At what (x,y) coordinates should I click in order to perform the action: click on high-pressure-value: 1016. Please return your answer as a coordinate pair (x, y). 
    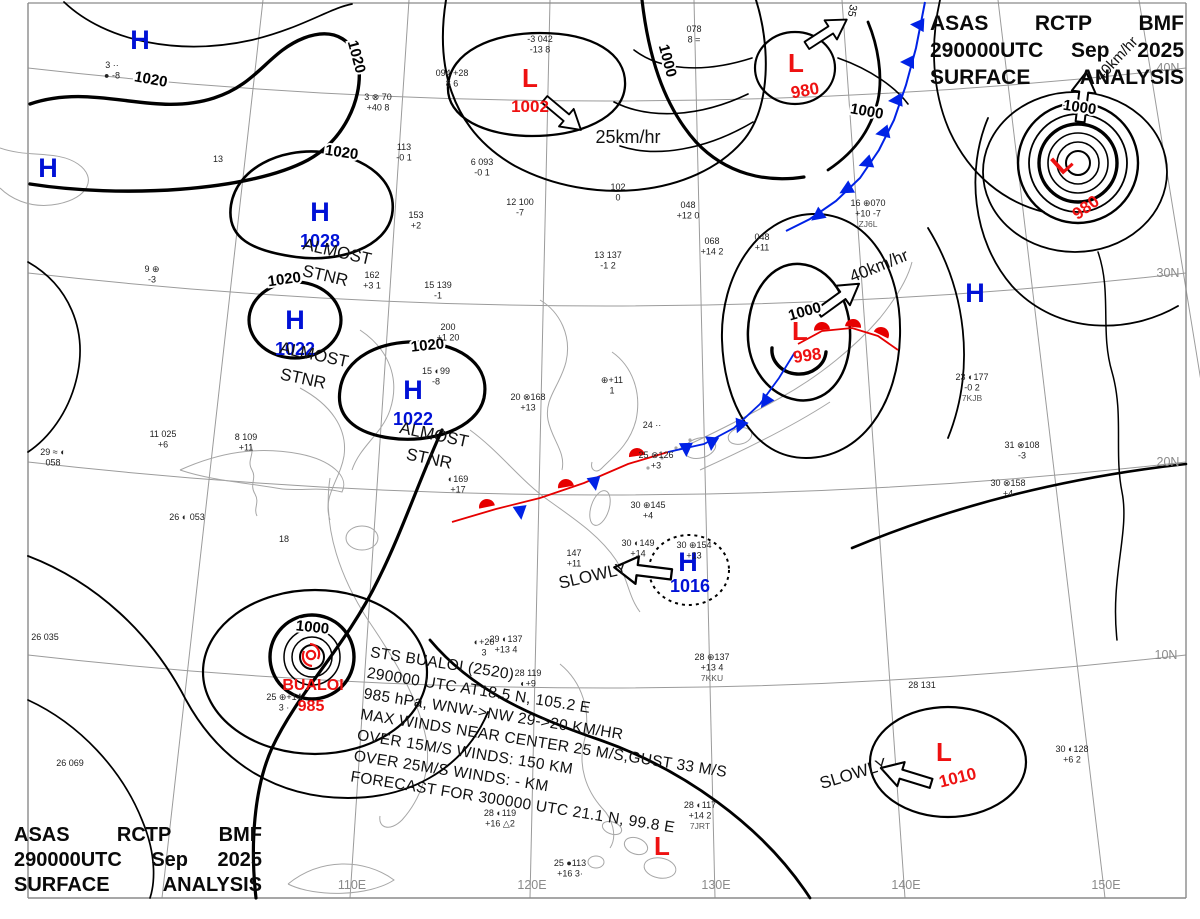
    Looking at the image, I should click on (690, 586).